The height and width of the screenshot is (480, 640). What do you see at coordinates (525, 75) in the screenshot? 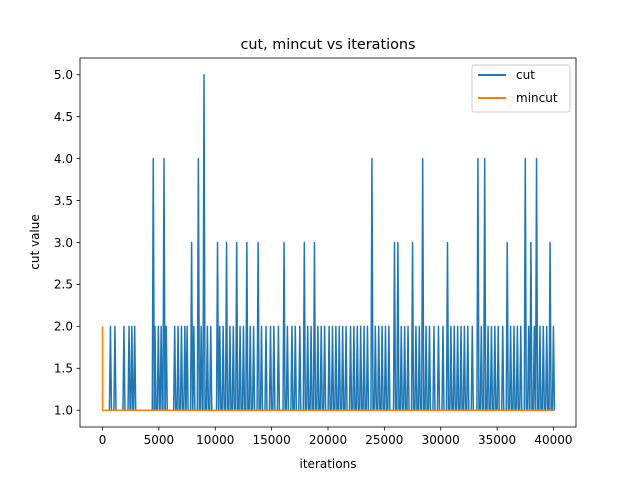
I see `legend-cut-label: cut` at bounding box center [525, 75].